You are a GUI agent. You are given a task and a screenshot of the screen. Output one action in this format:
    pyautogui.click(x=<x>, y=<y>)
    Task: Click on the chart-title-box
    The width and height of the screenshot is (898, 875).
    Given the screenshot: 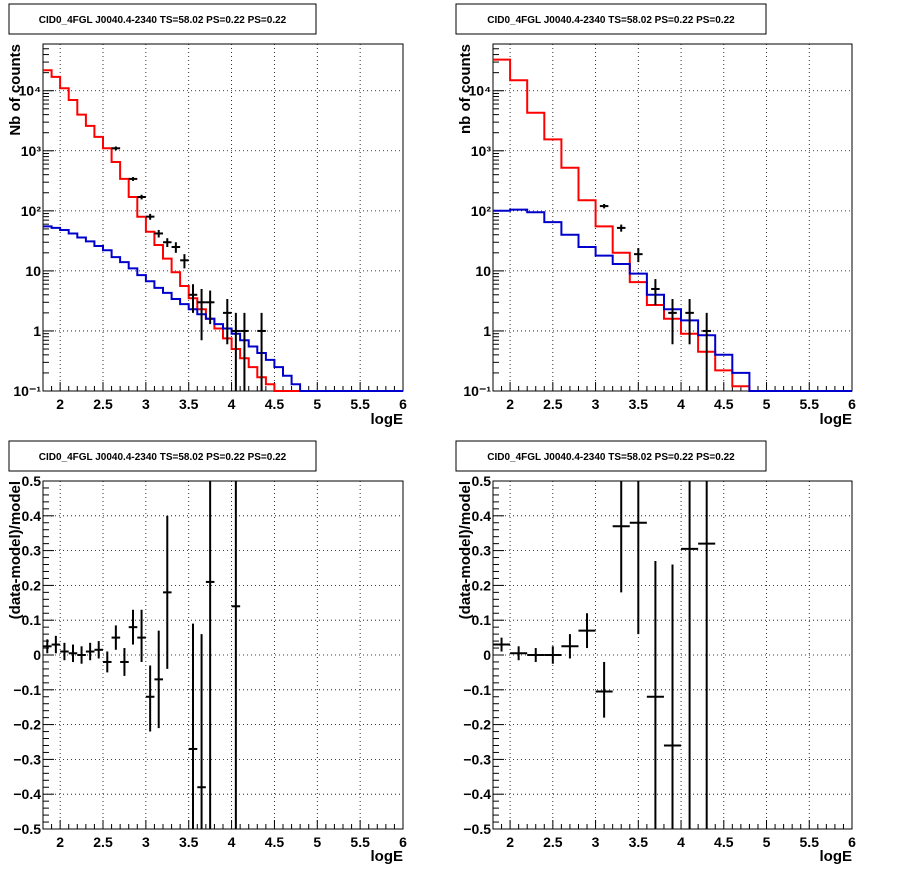 What is the action you would take?
    pyautogui.click(x=162, y=19)
    